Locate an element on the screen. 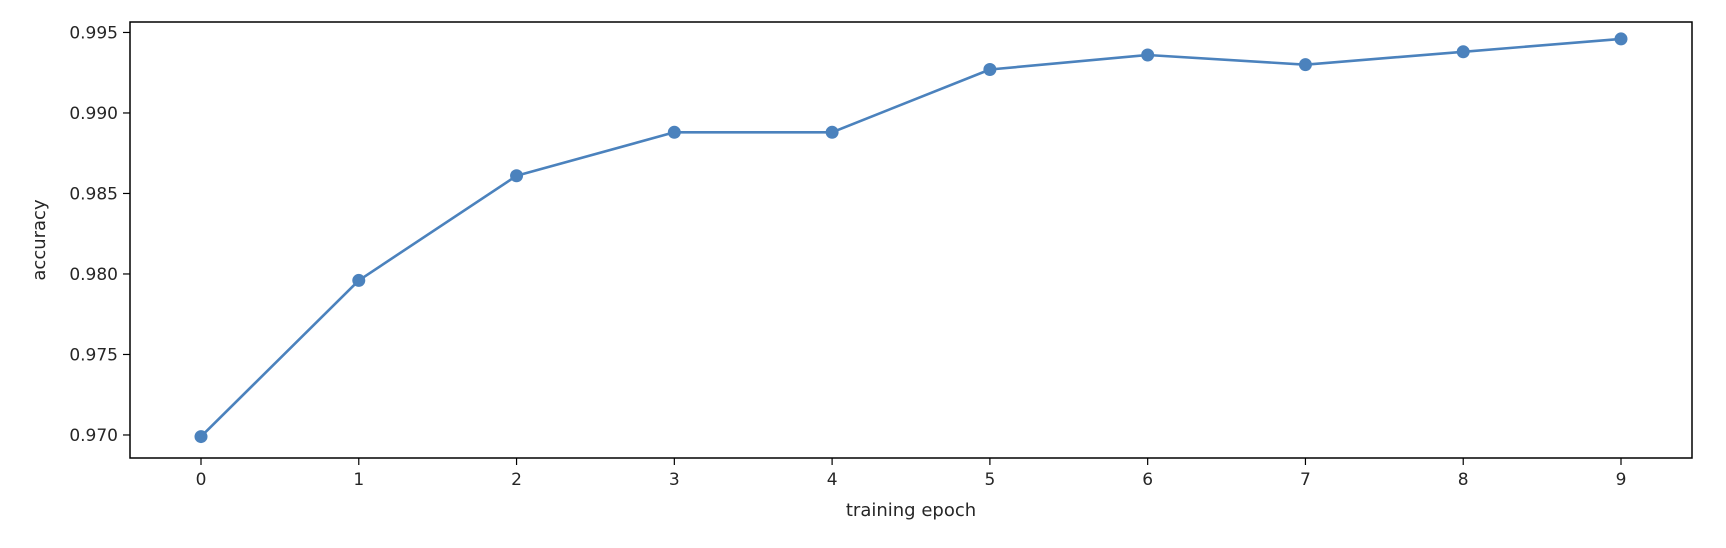  x-tick-label: 2 is located at coordinates (516, 480).